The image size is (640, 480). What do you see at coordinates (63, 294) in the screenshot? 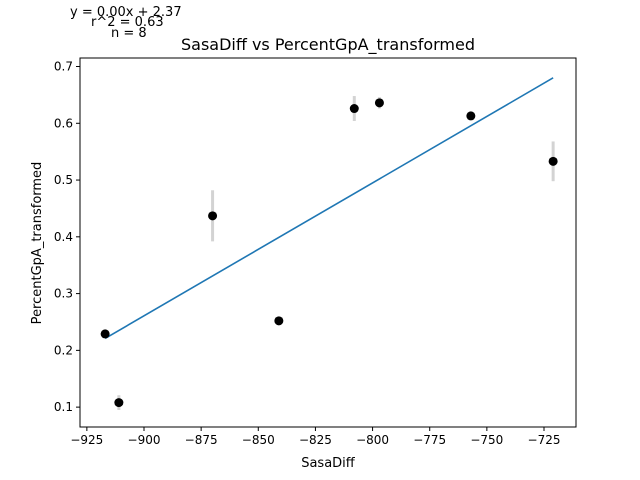
I see `y-tick-label: 0.3` at bounding box center [63, 294].